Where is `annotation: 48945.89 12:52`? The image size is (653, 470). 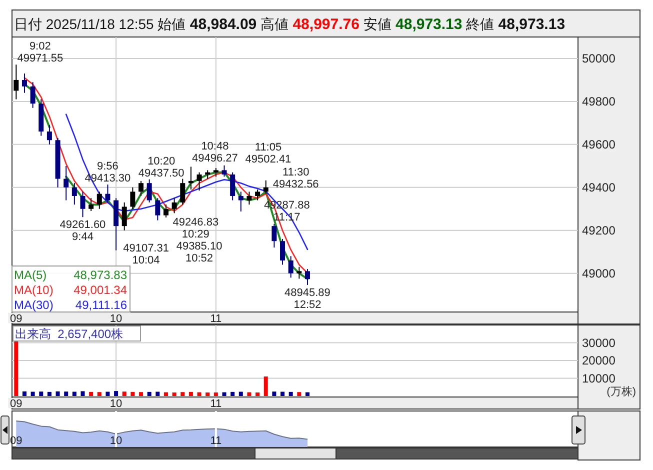
annotation: 48945.89 12:52 is located at coordinates (307, 298).